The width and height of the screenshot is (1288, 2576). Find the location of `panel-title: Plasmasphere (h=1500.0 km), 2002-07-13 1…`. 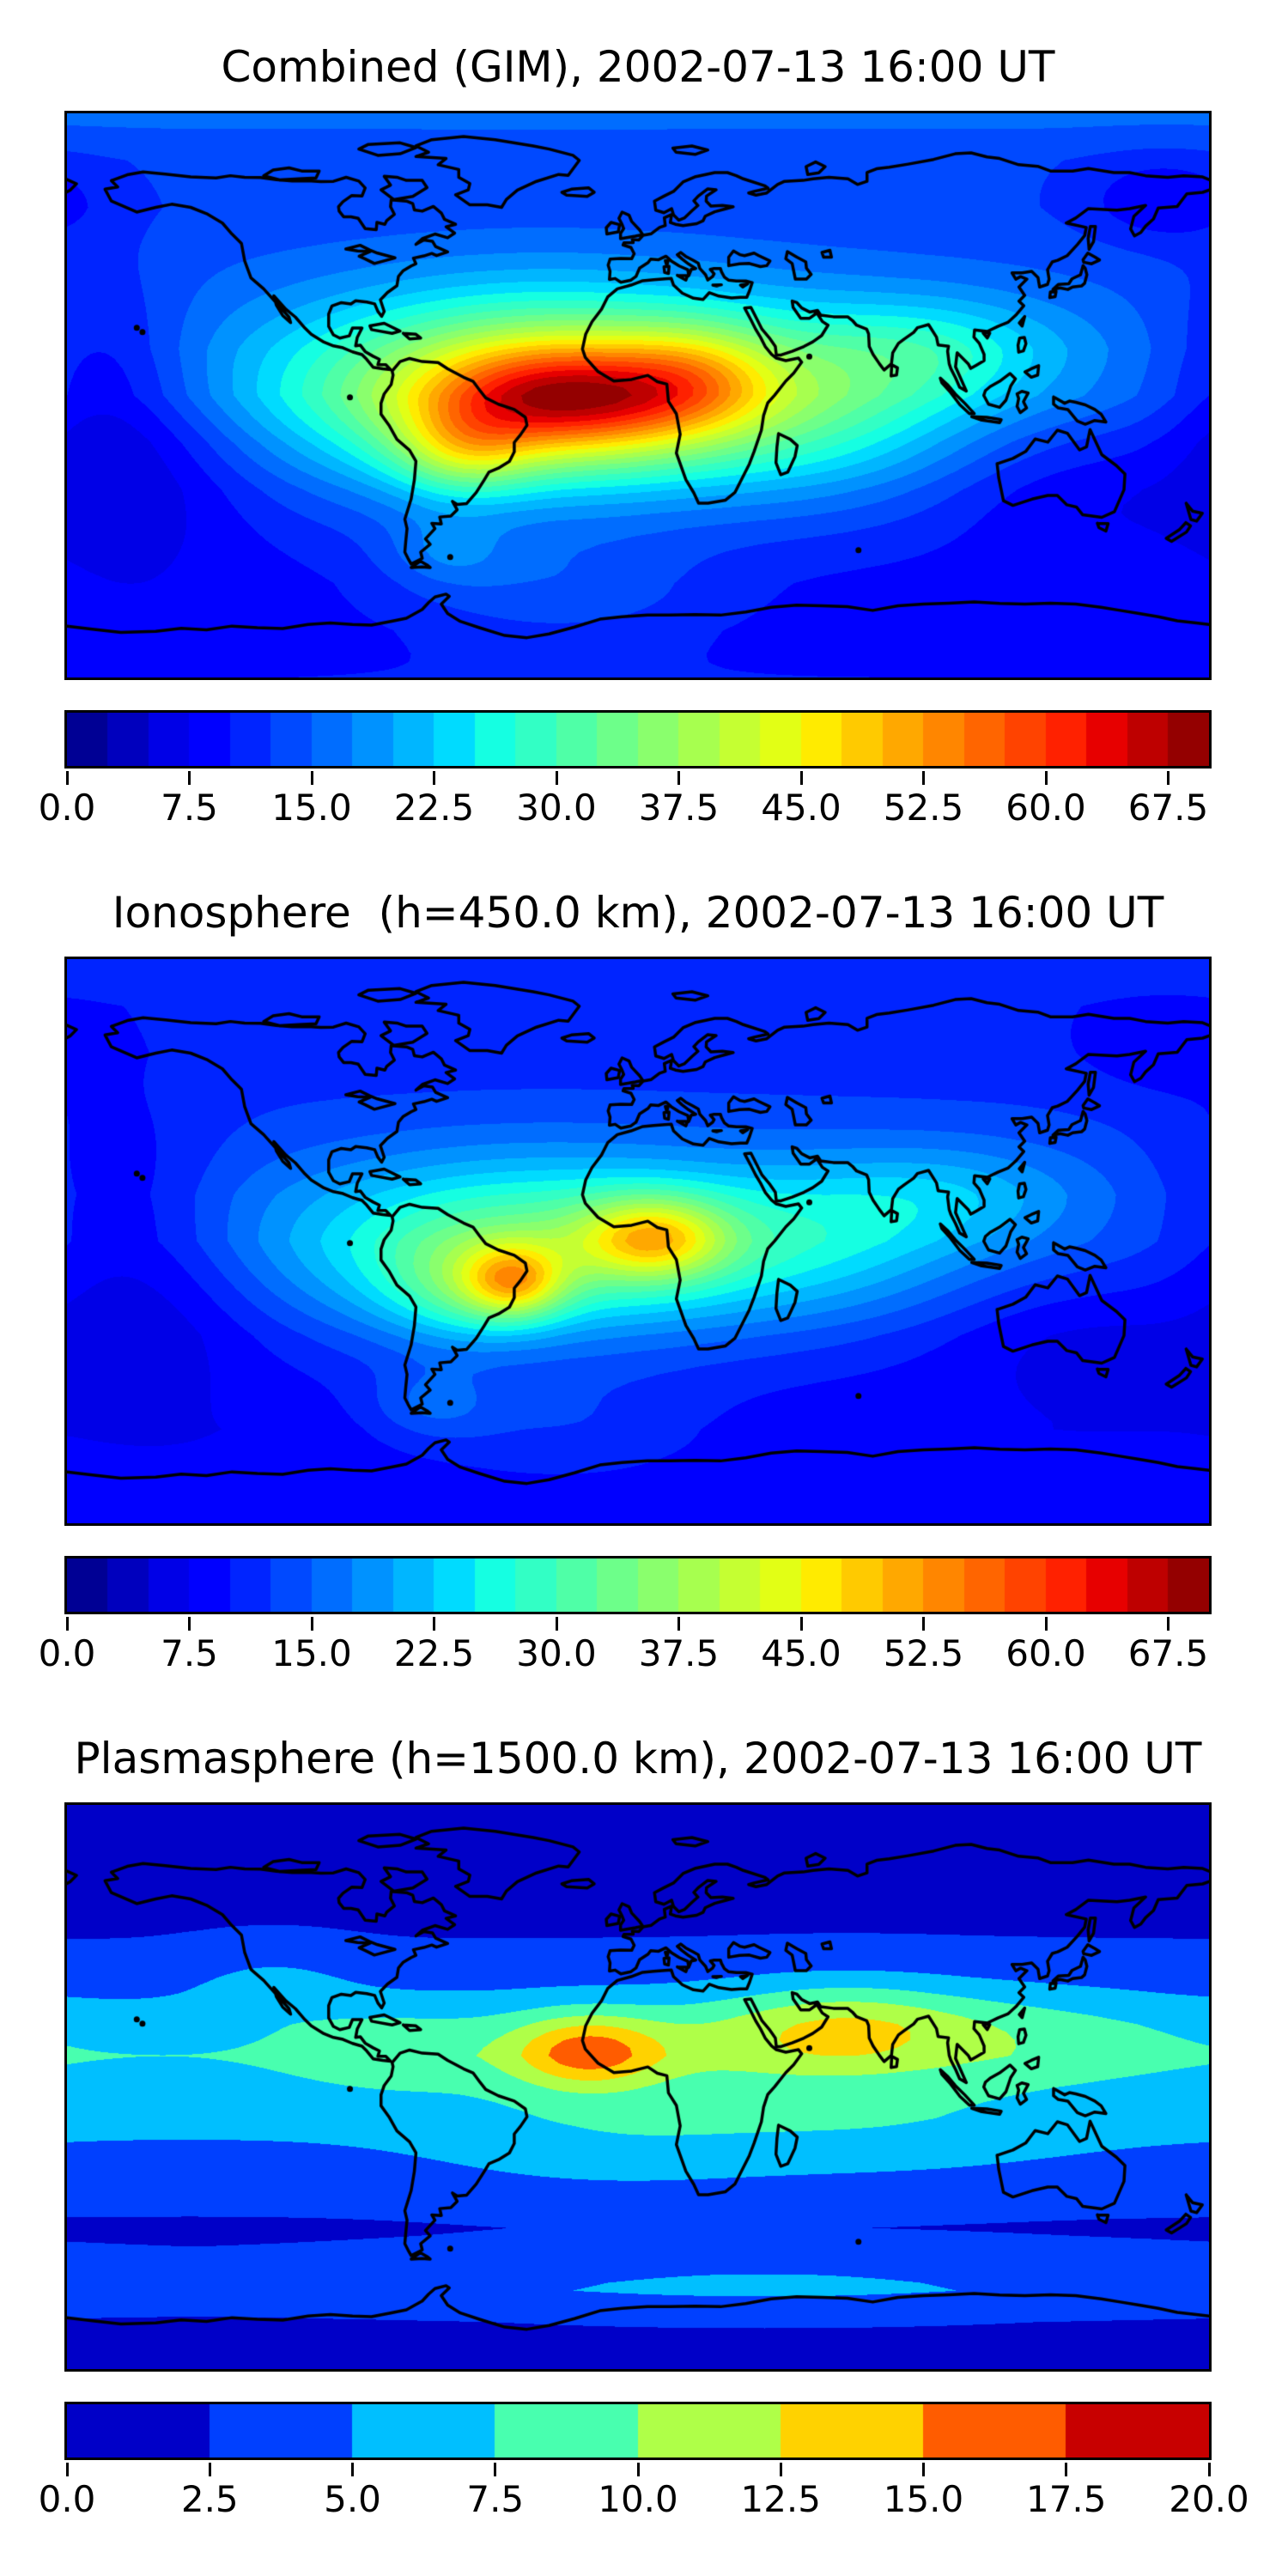

panel-title: Plasmasphere (h=1500.0 km), 2002-07-13 1… is located at coordinates (638, 1759).